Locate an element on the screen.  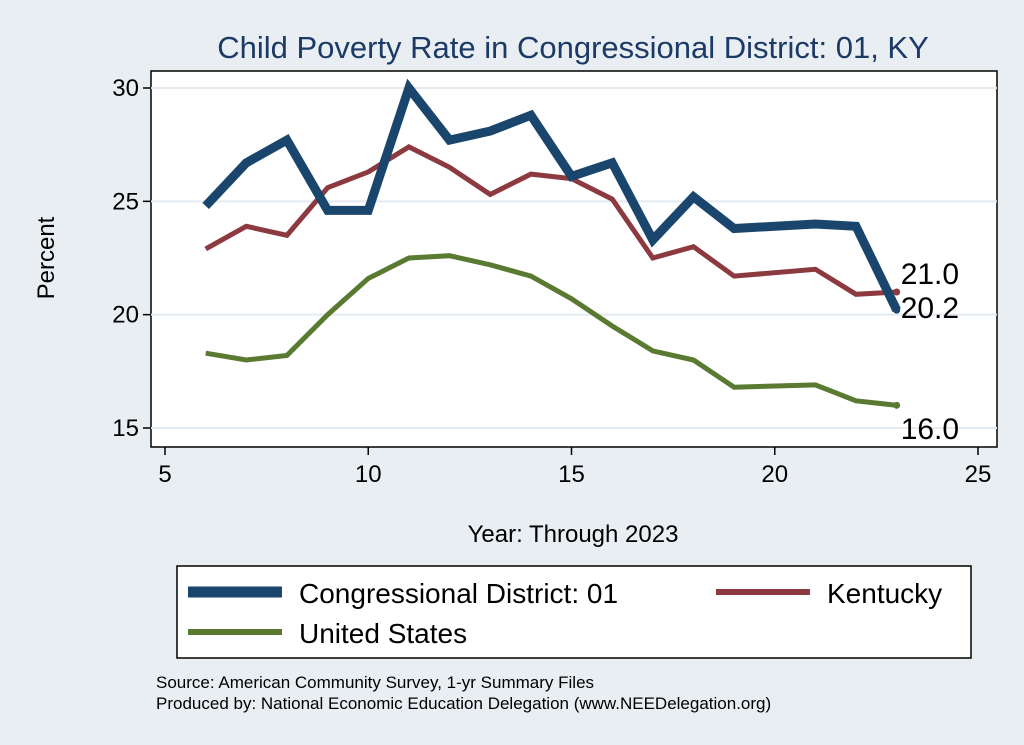
x-tick-label: 10 is located at coordinates (368, 474).